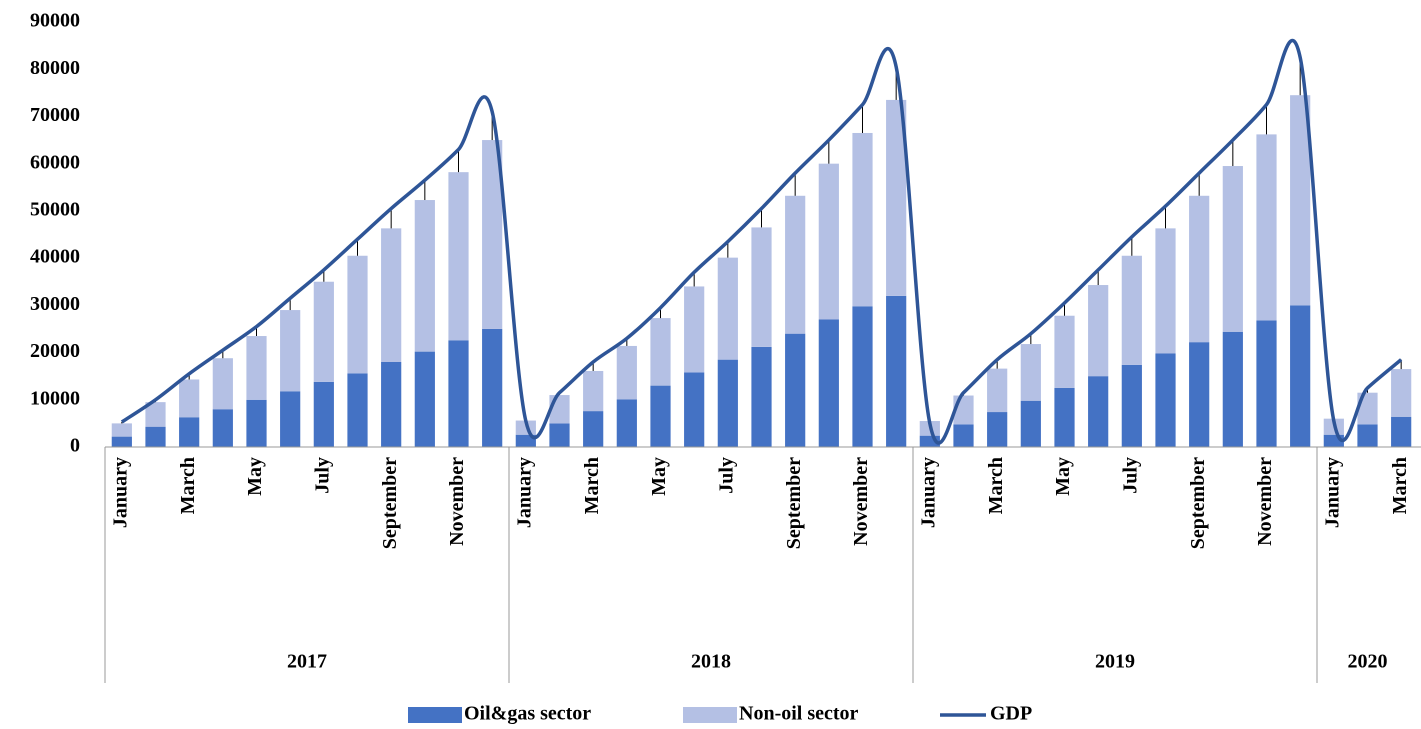 This screenshot has height=729, width=1421. Describe the element at coordinates (1011, 714) in the screenshot. I see `legend-label: GDP` at that location.